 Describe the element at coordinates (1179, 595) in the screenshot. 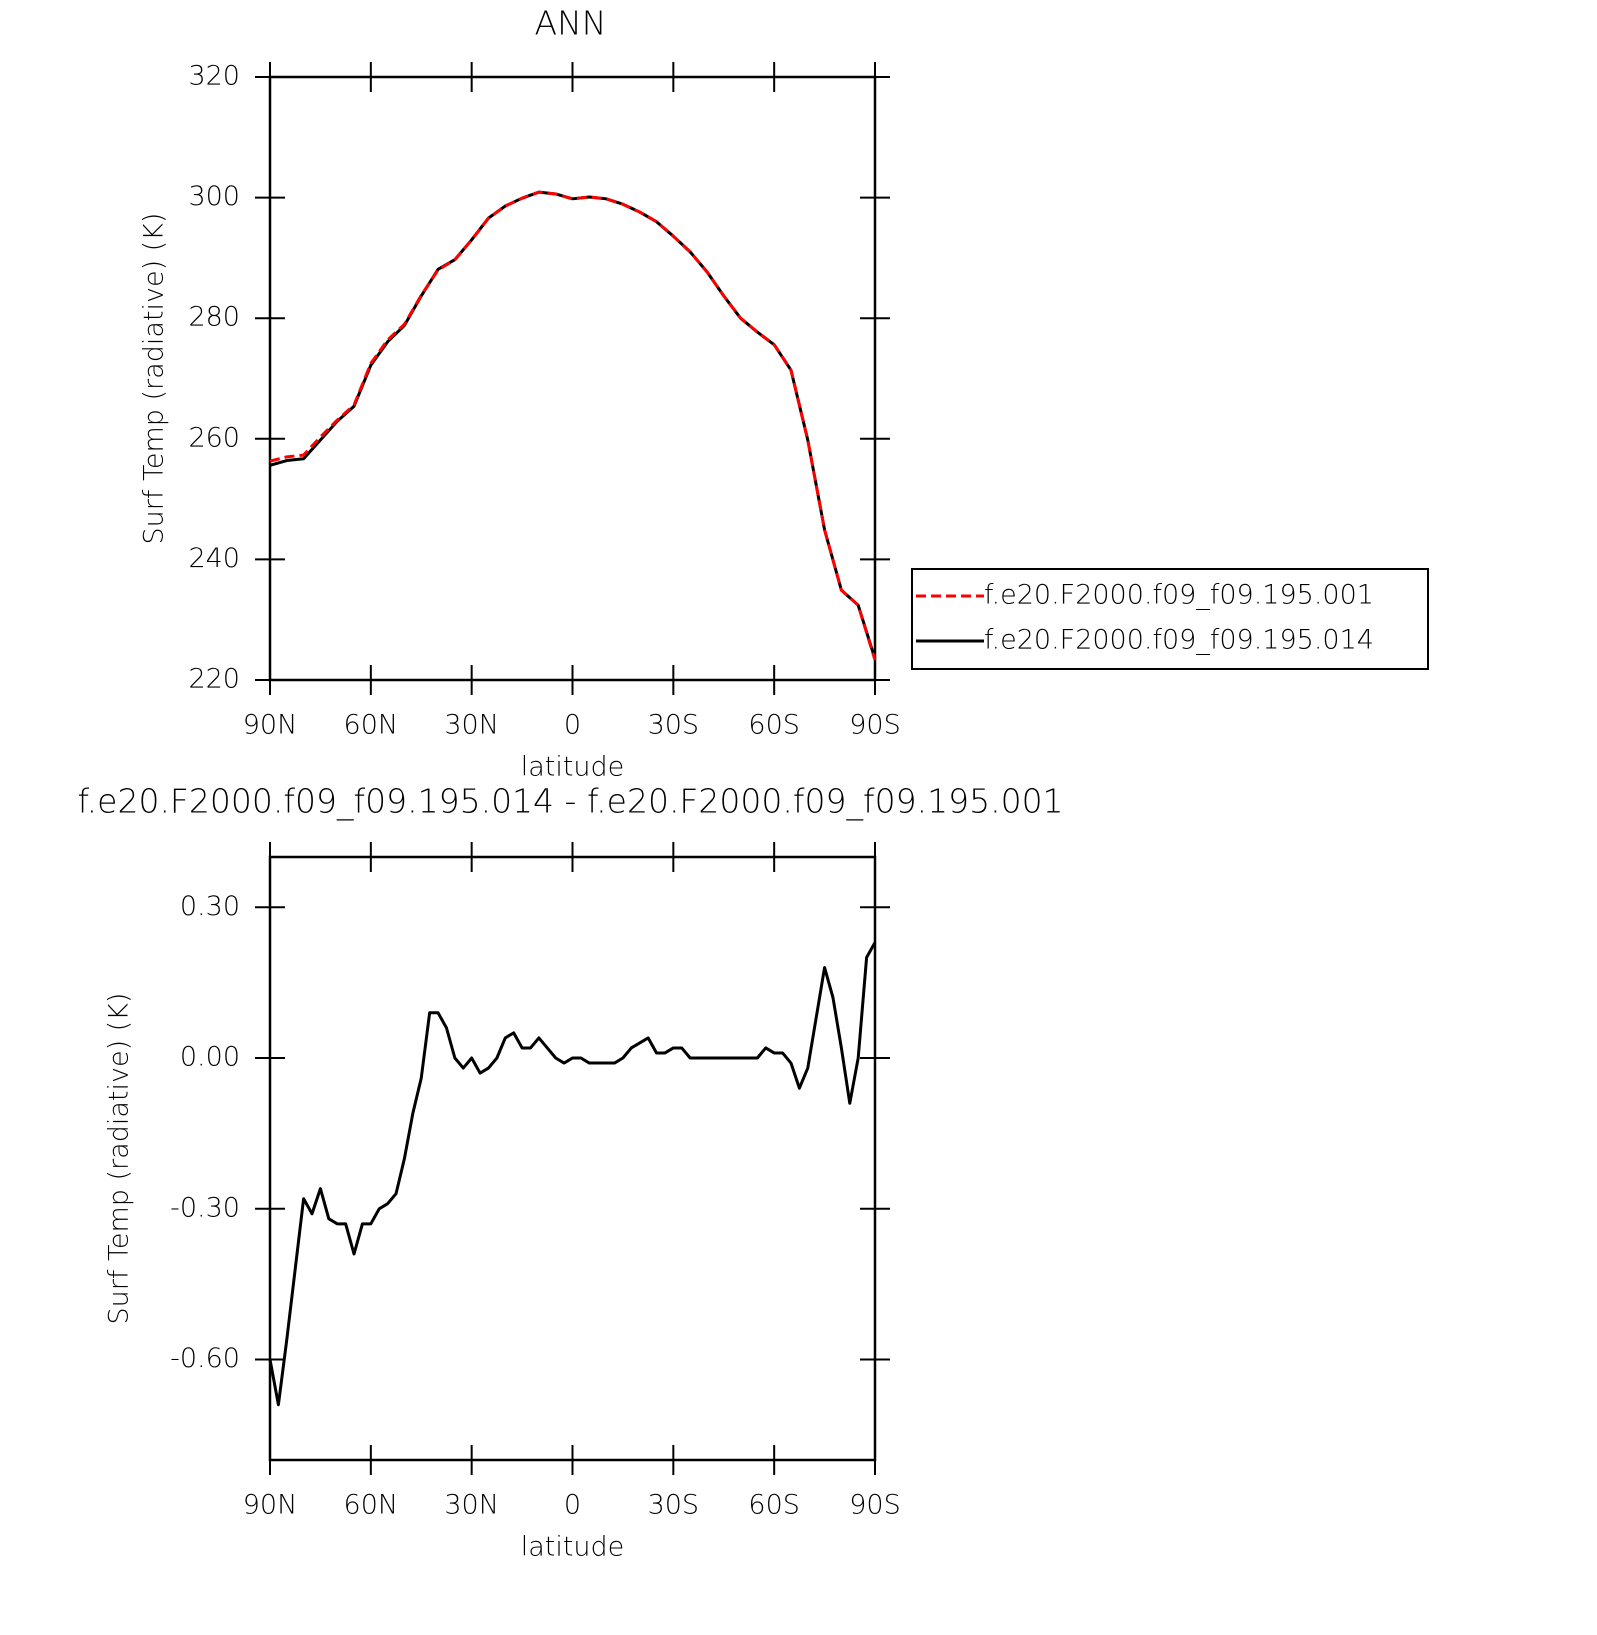

I see `legend-label: f.e20.F2000.f09_f09.195.001` at that location.